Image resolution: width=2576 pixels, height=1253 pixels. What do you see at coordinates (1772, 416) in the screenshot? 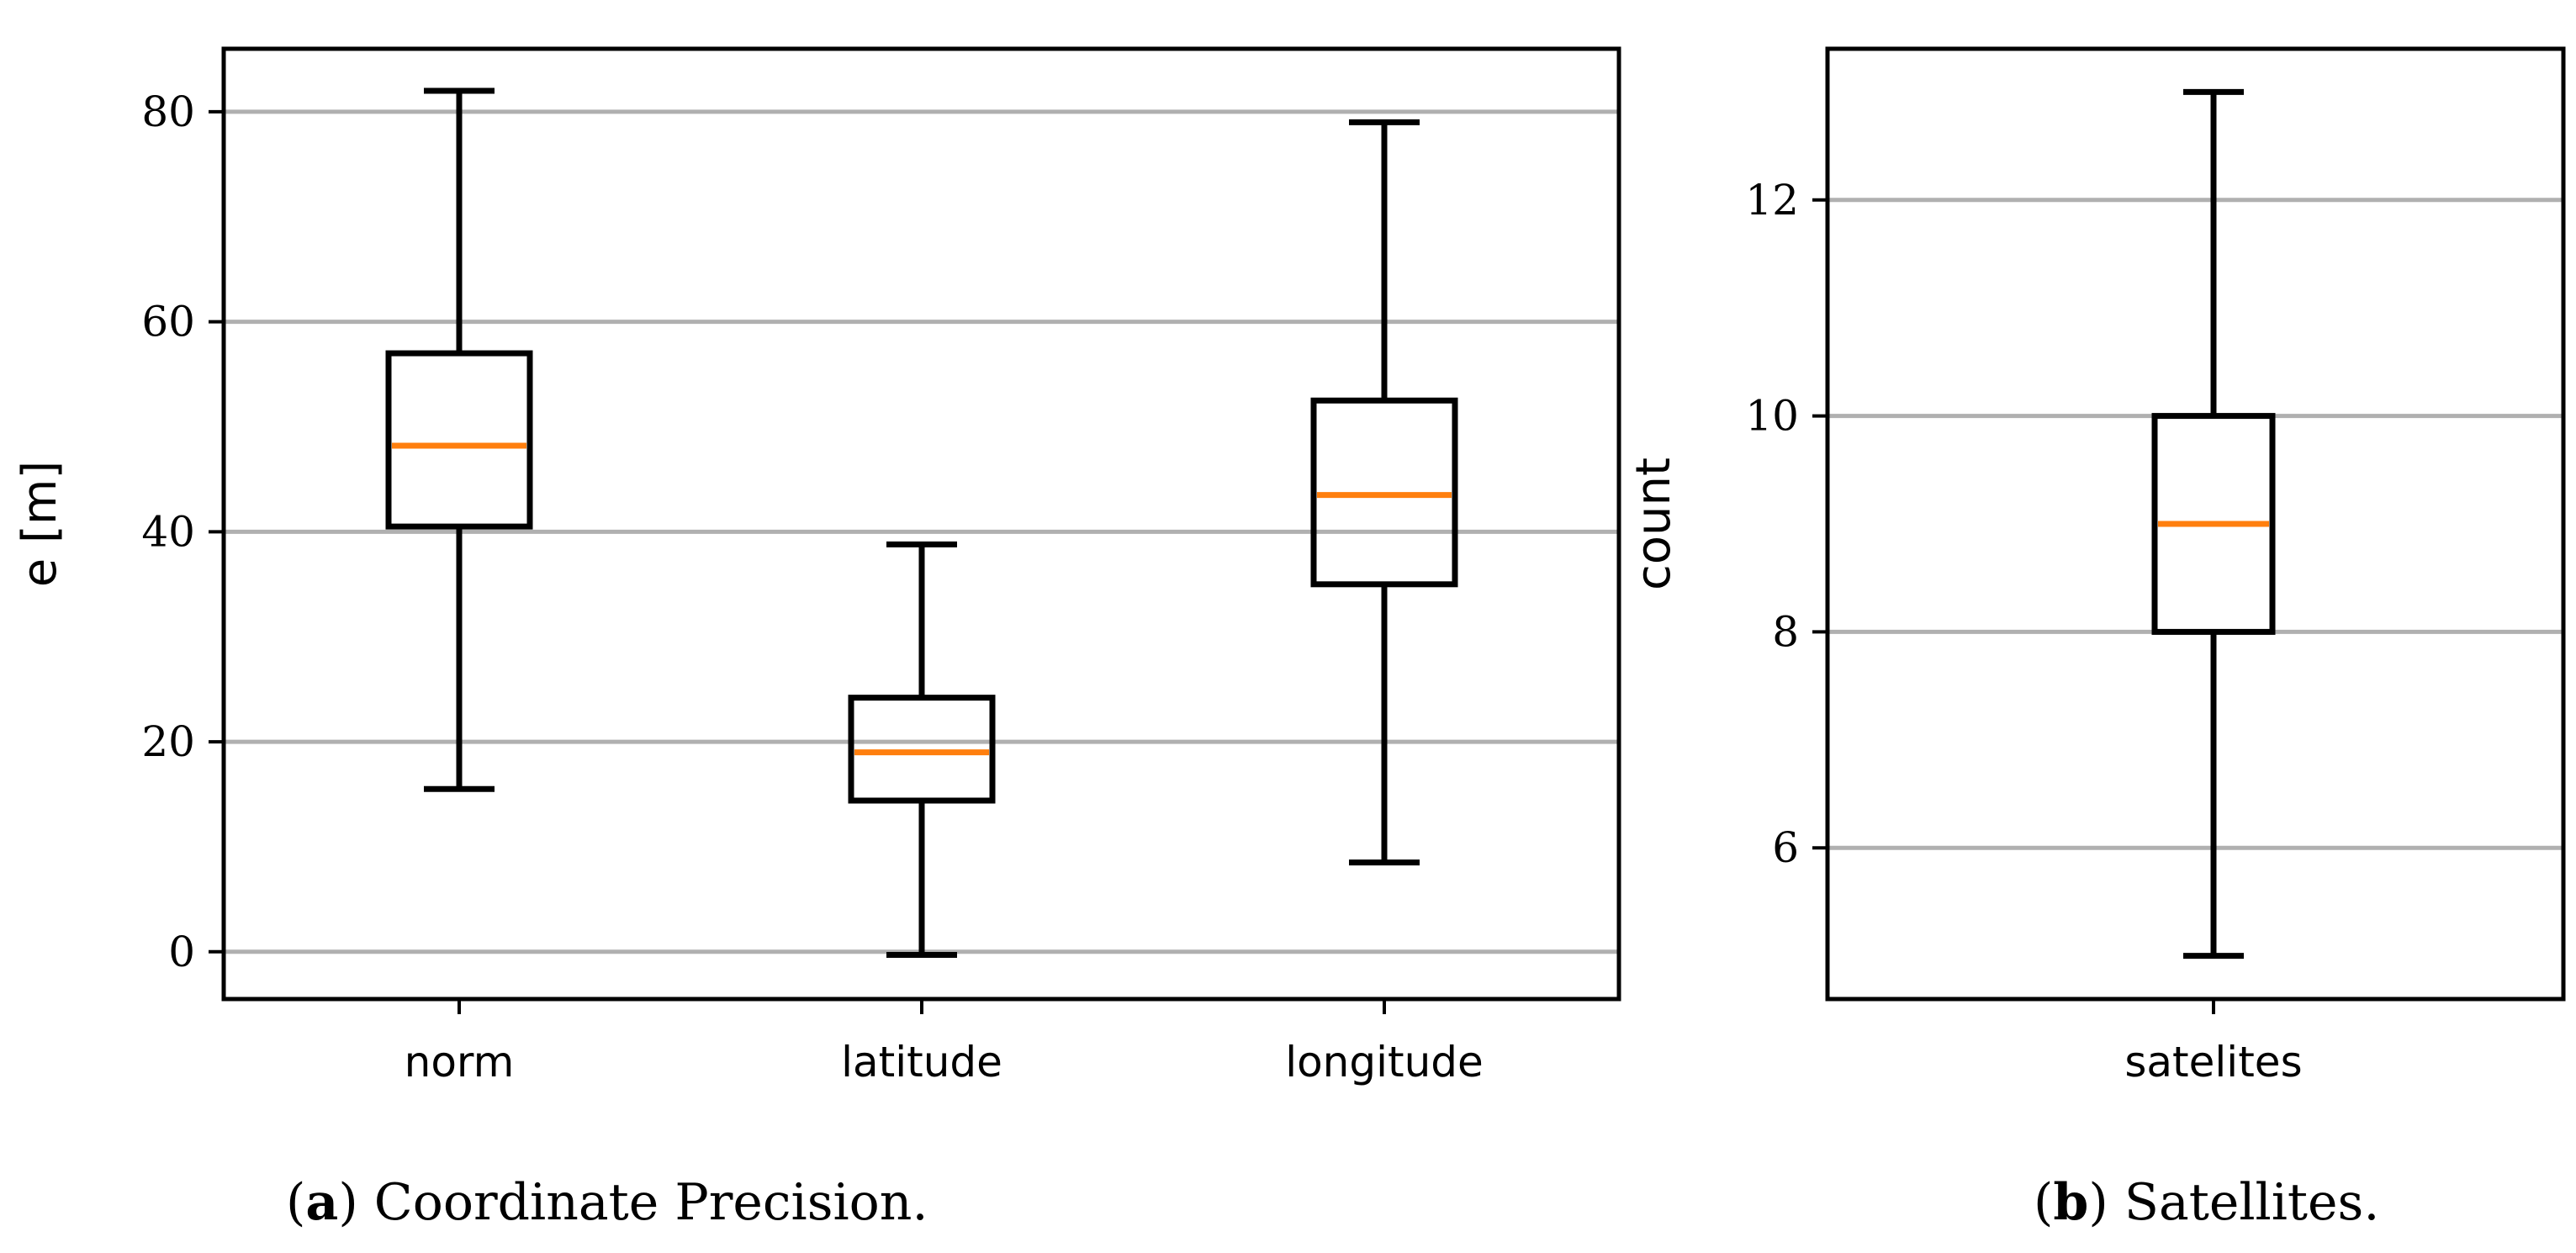
I see `y-tick-label: 10` at bounding box center [1772, 416].